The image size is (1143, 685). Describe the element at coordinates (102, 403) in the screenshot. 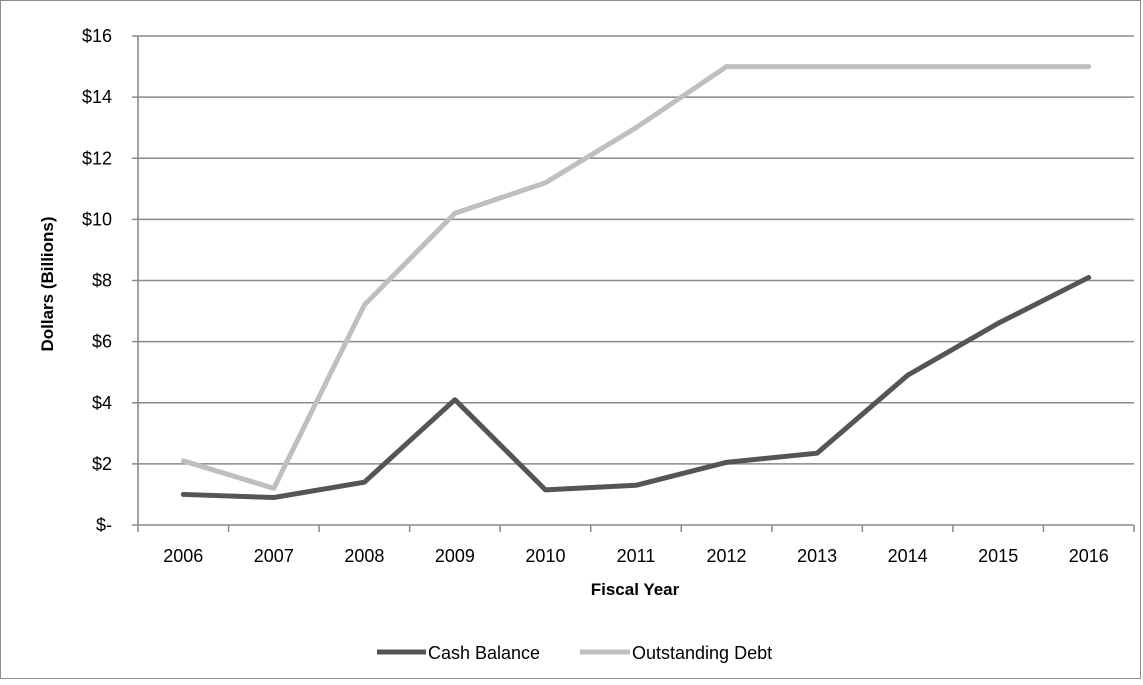

I see `y-tick-label: $4` at that location.